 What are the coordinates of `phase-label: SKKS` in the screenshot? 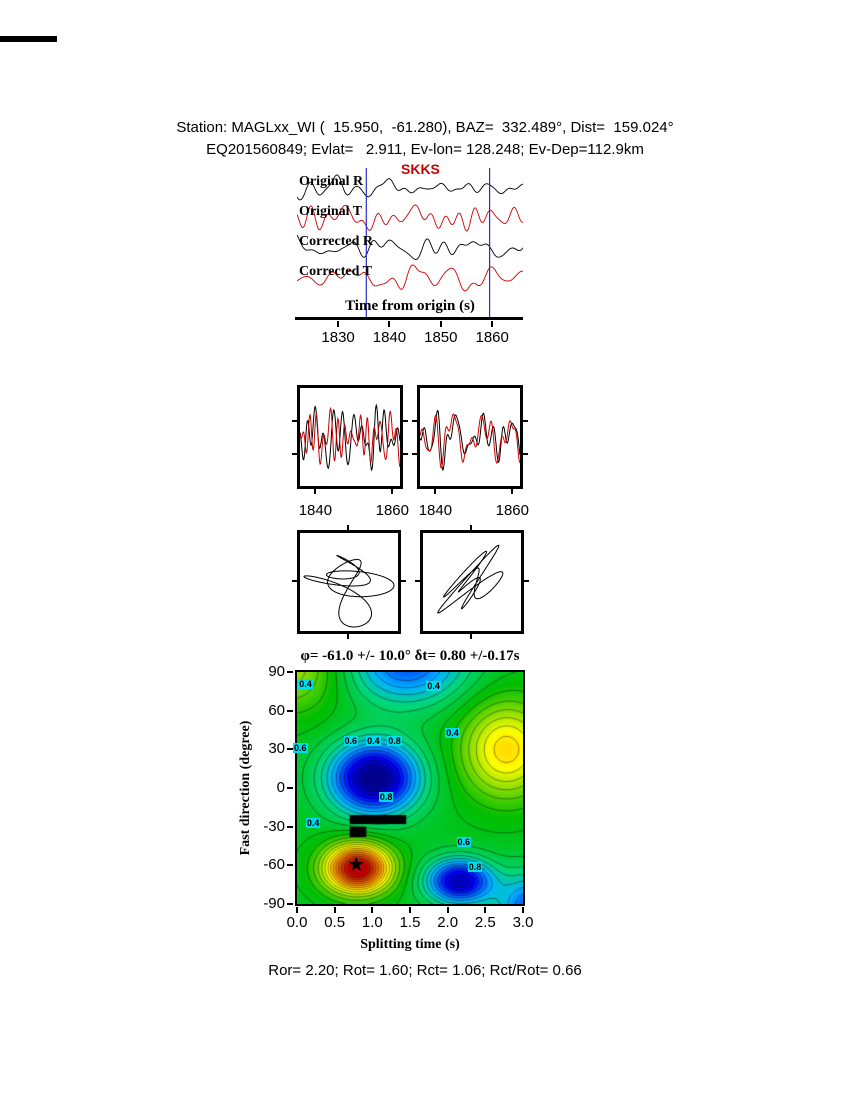 It's located at (420, 169).